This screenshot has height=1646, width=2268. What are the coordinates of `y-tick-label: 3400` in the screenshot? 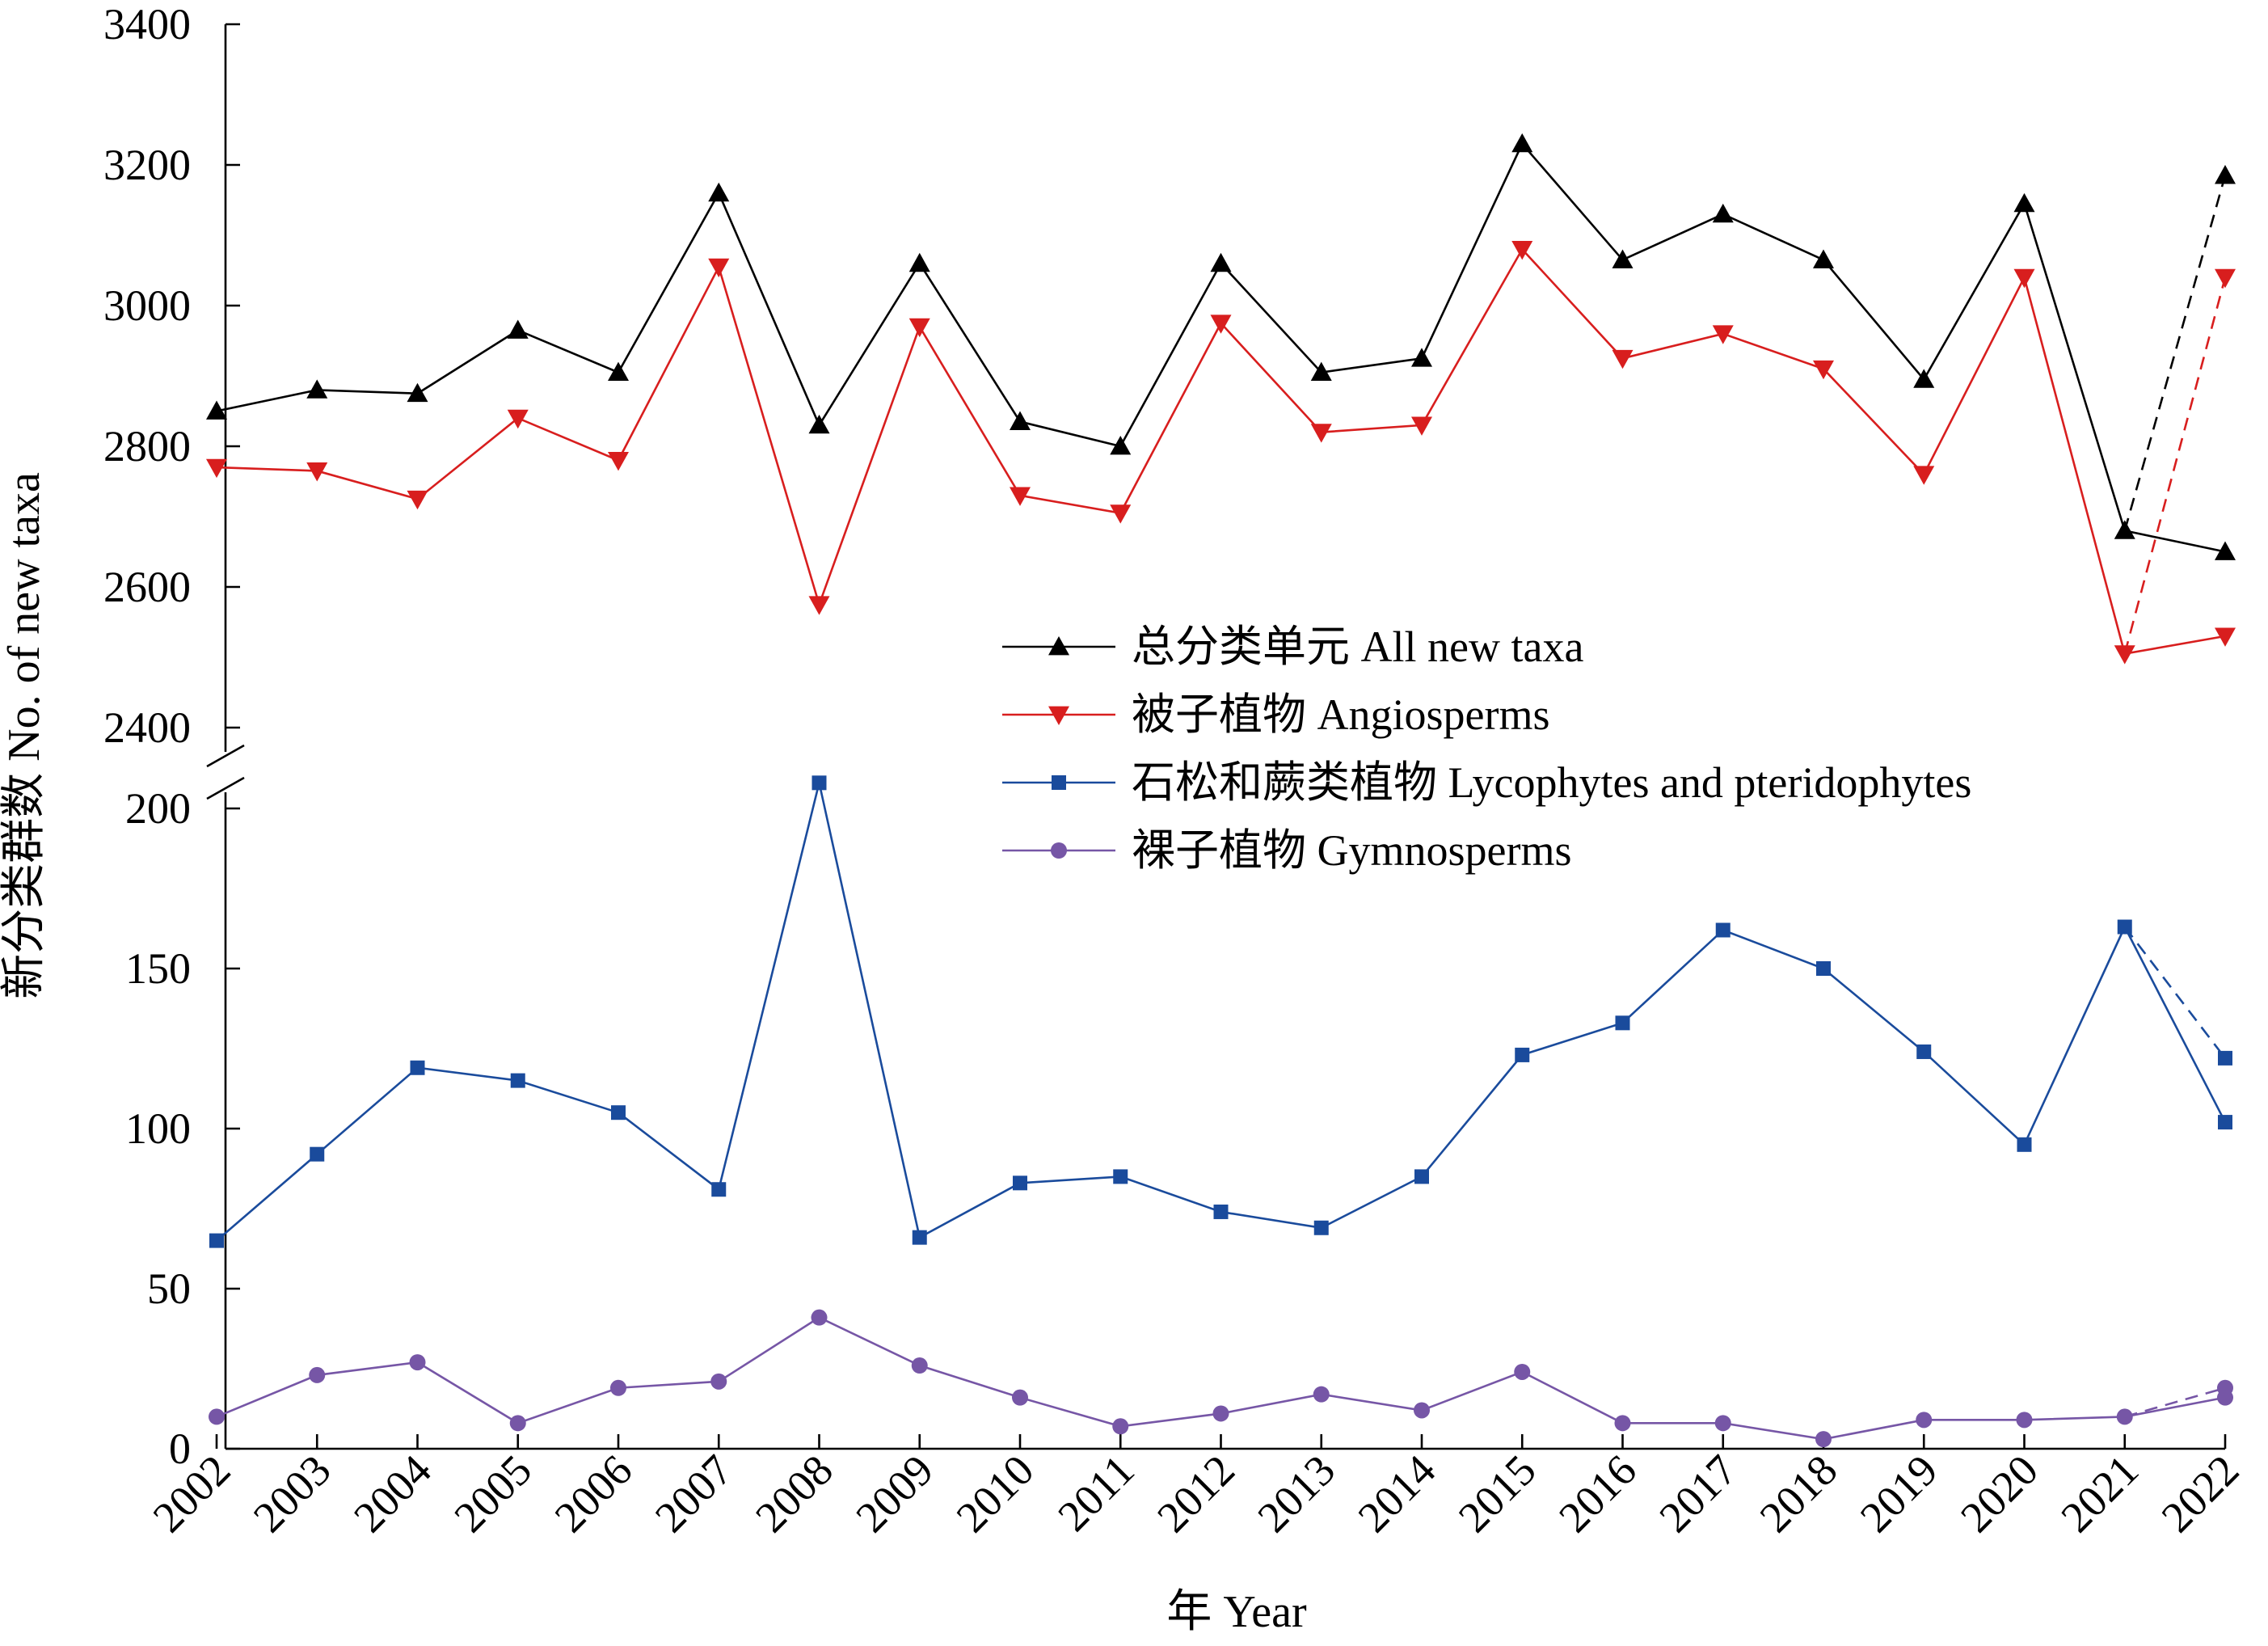 It's located at (147, 24).